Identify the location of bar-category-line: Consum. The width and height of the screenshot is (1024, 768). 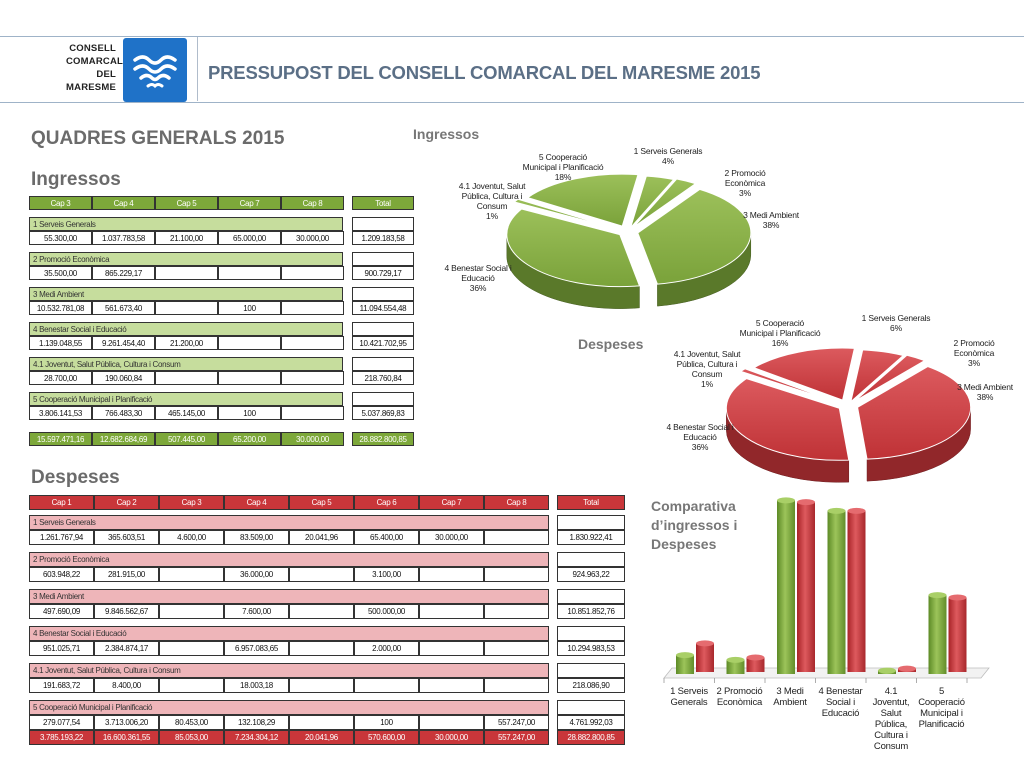
(891, 746).